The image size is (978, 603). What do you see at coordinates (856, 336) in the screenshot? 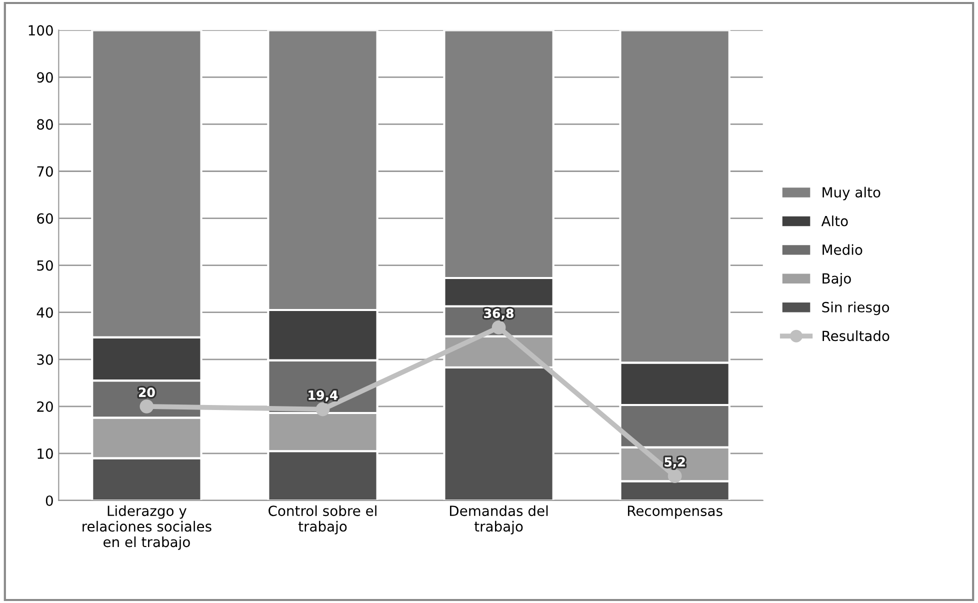
I see `legend-label: Resultado` at bounding box center [856, 336].